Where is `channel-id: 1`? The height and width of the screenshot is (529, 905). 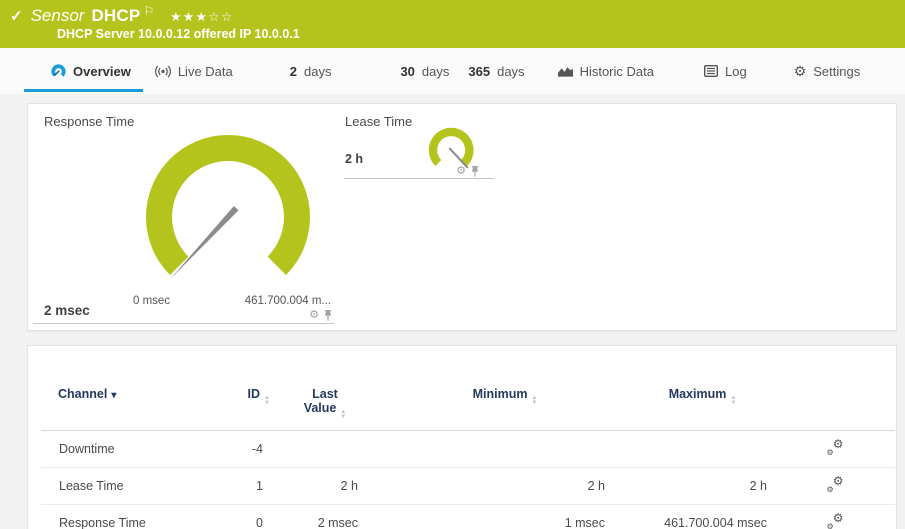
channel-id: 1 is located at coordinates (235, 486).